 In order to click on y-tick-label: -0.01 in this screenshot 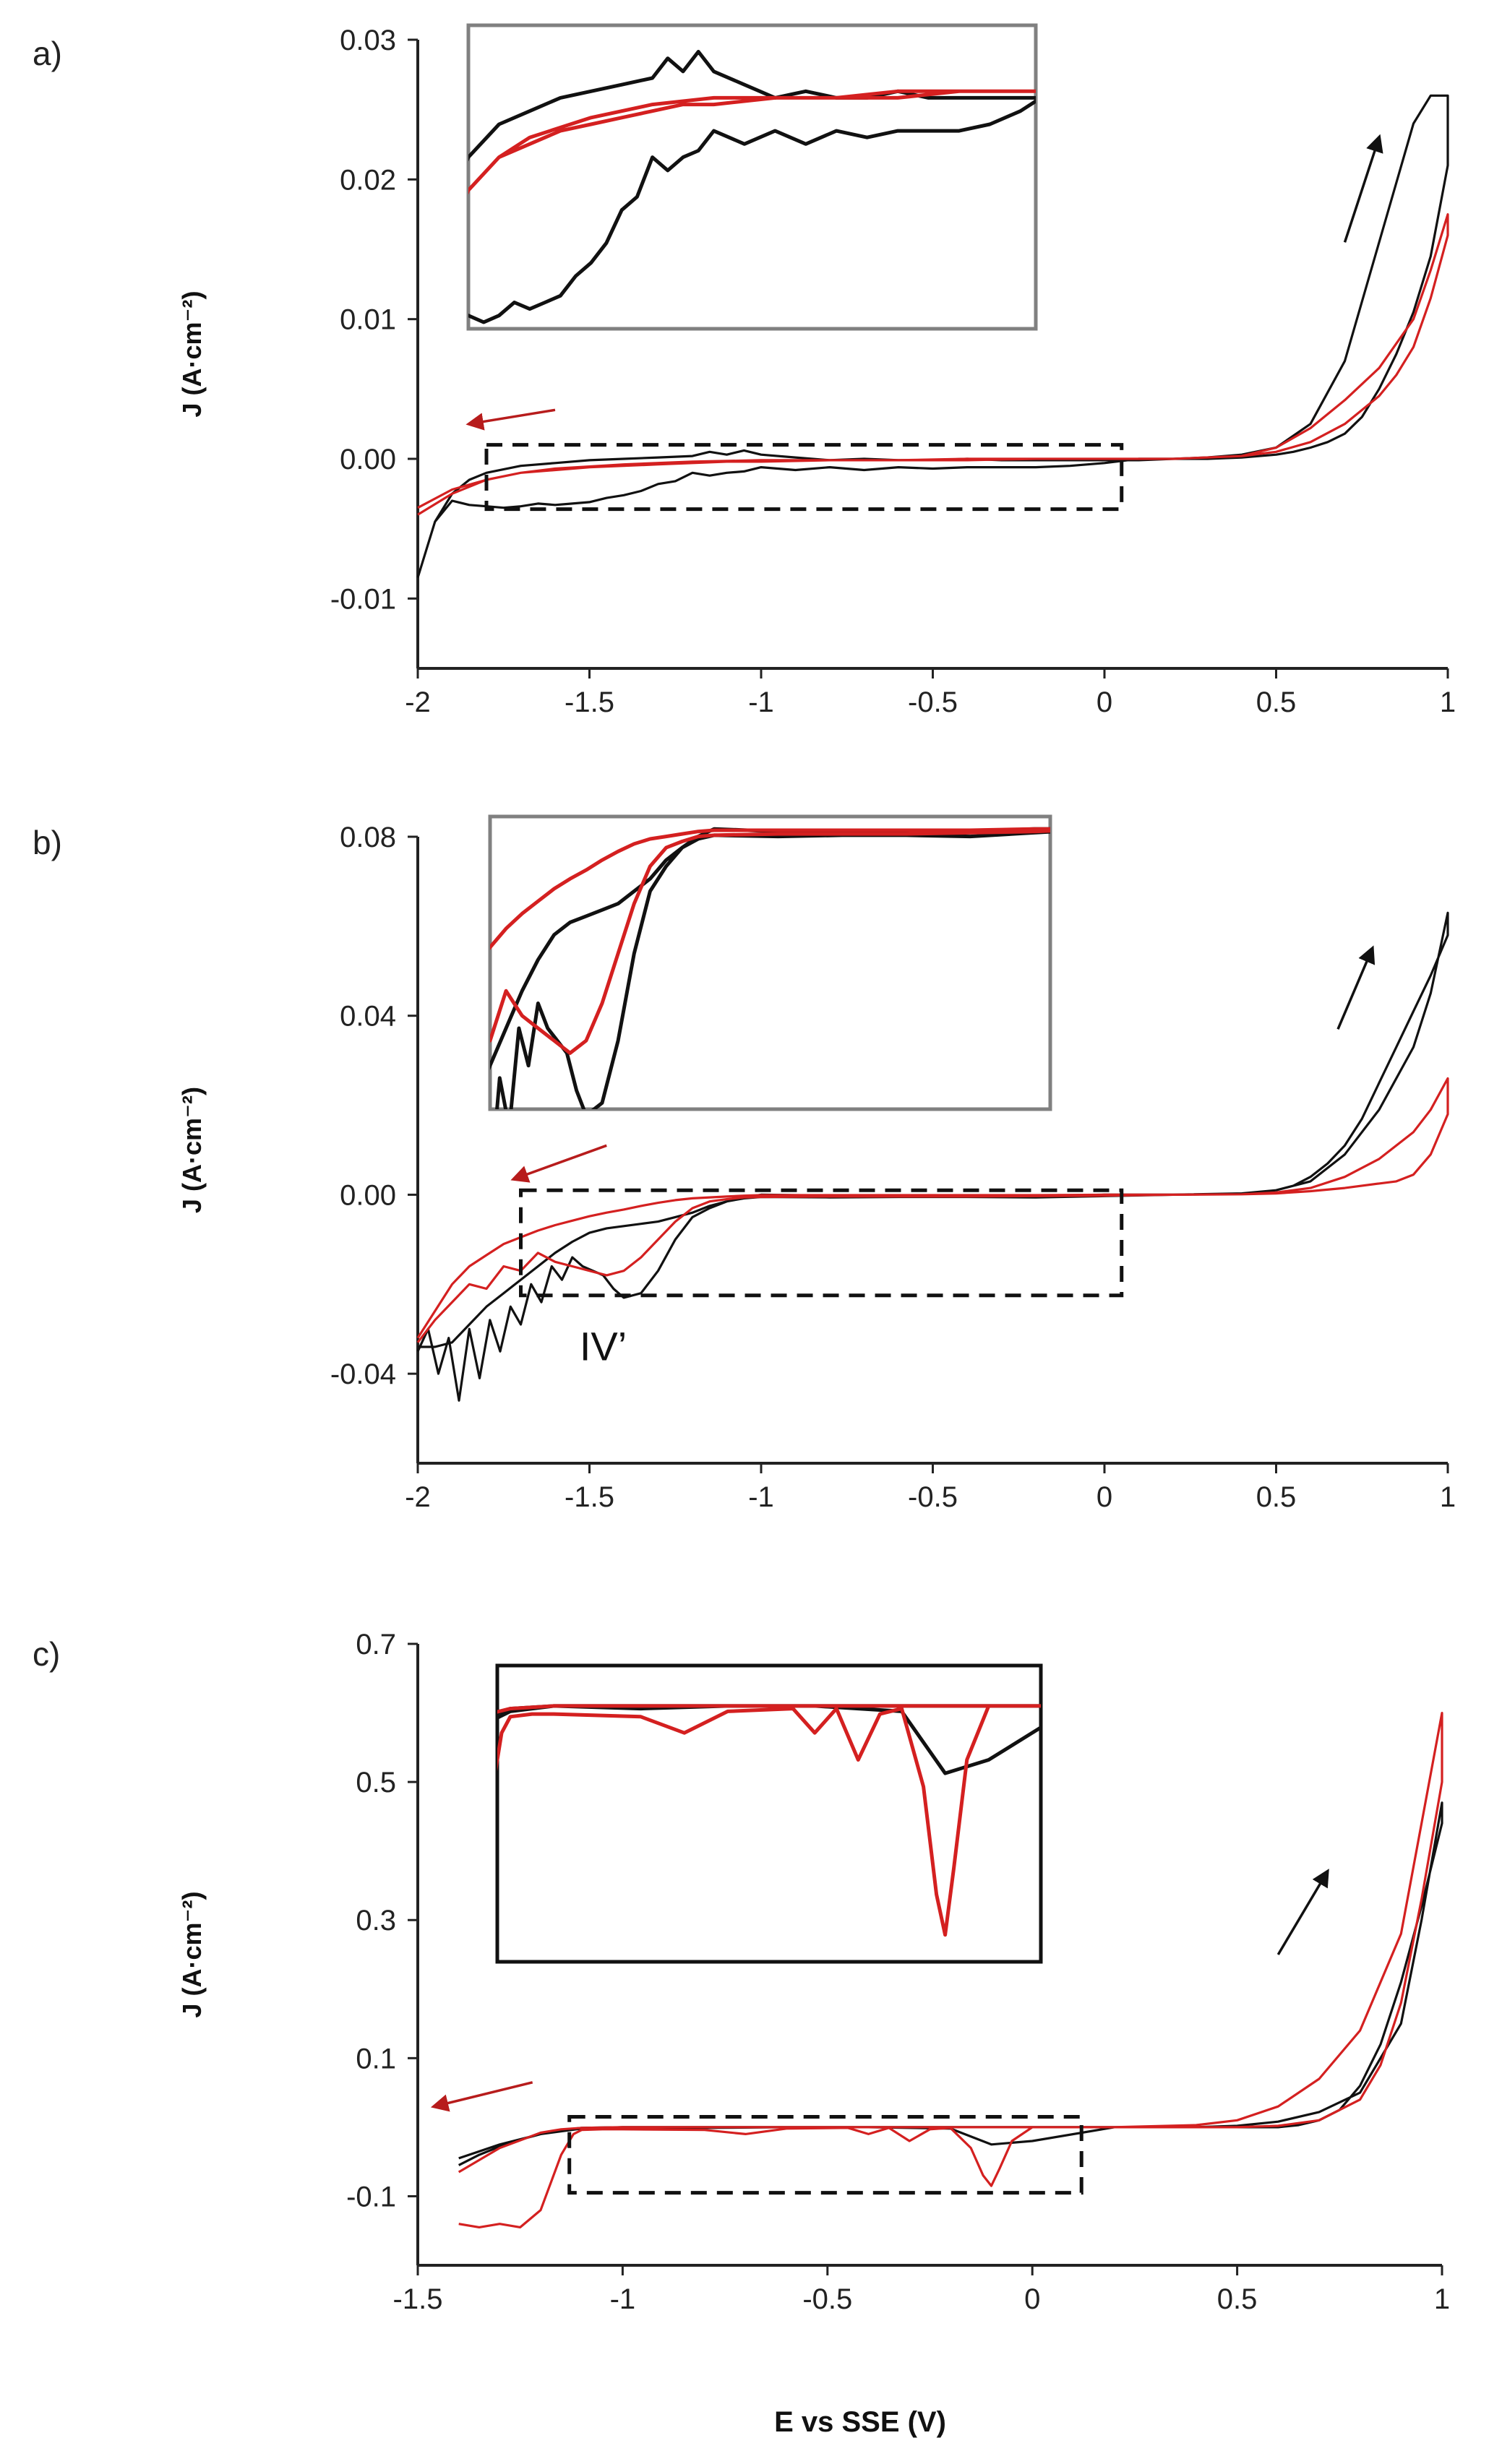, I will do `click(363, 599)`.